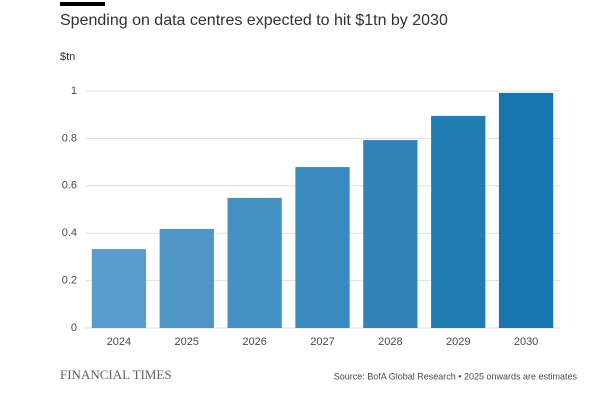 The image size is (602, 405). Describe the element at coordinates (254, 342) in the screenshot. I see `x-tick-label: 2026` at that location.